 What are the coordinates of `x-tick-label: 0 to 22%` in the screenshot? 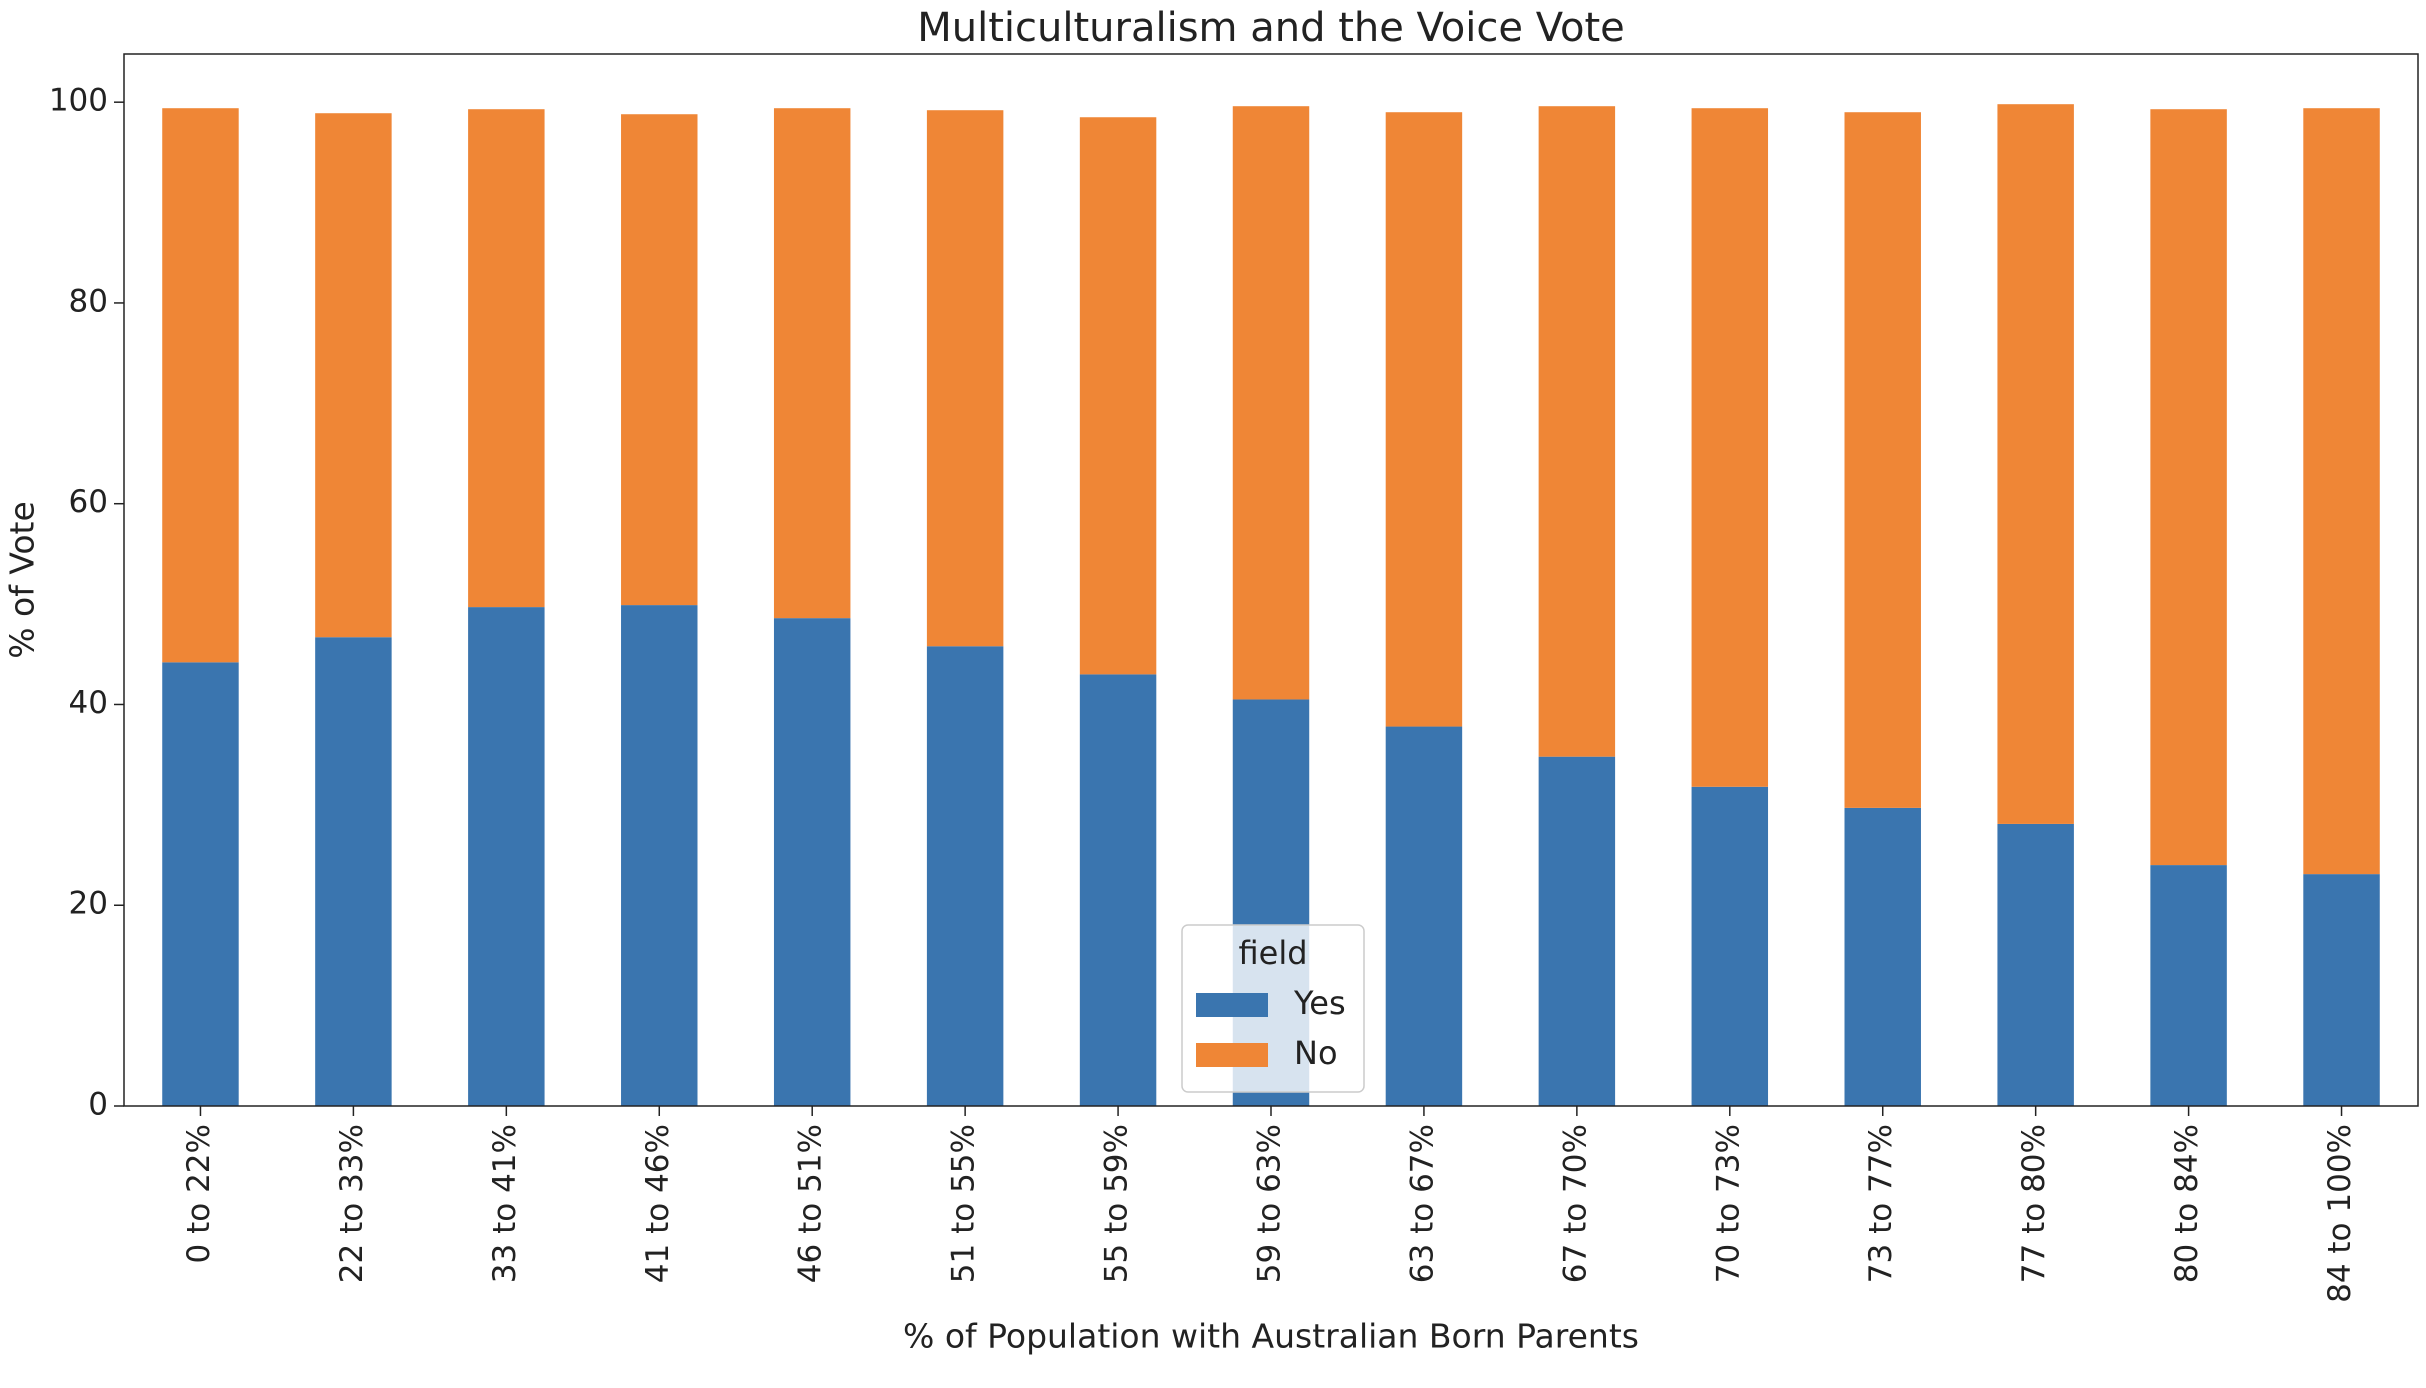 It's located at (199, 1193).